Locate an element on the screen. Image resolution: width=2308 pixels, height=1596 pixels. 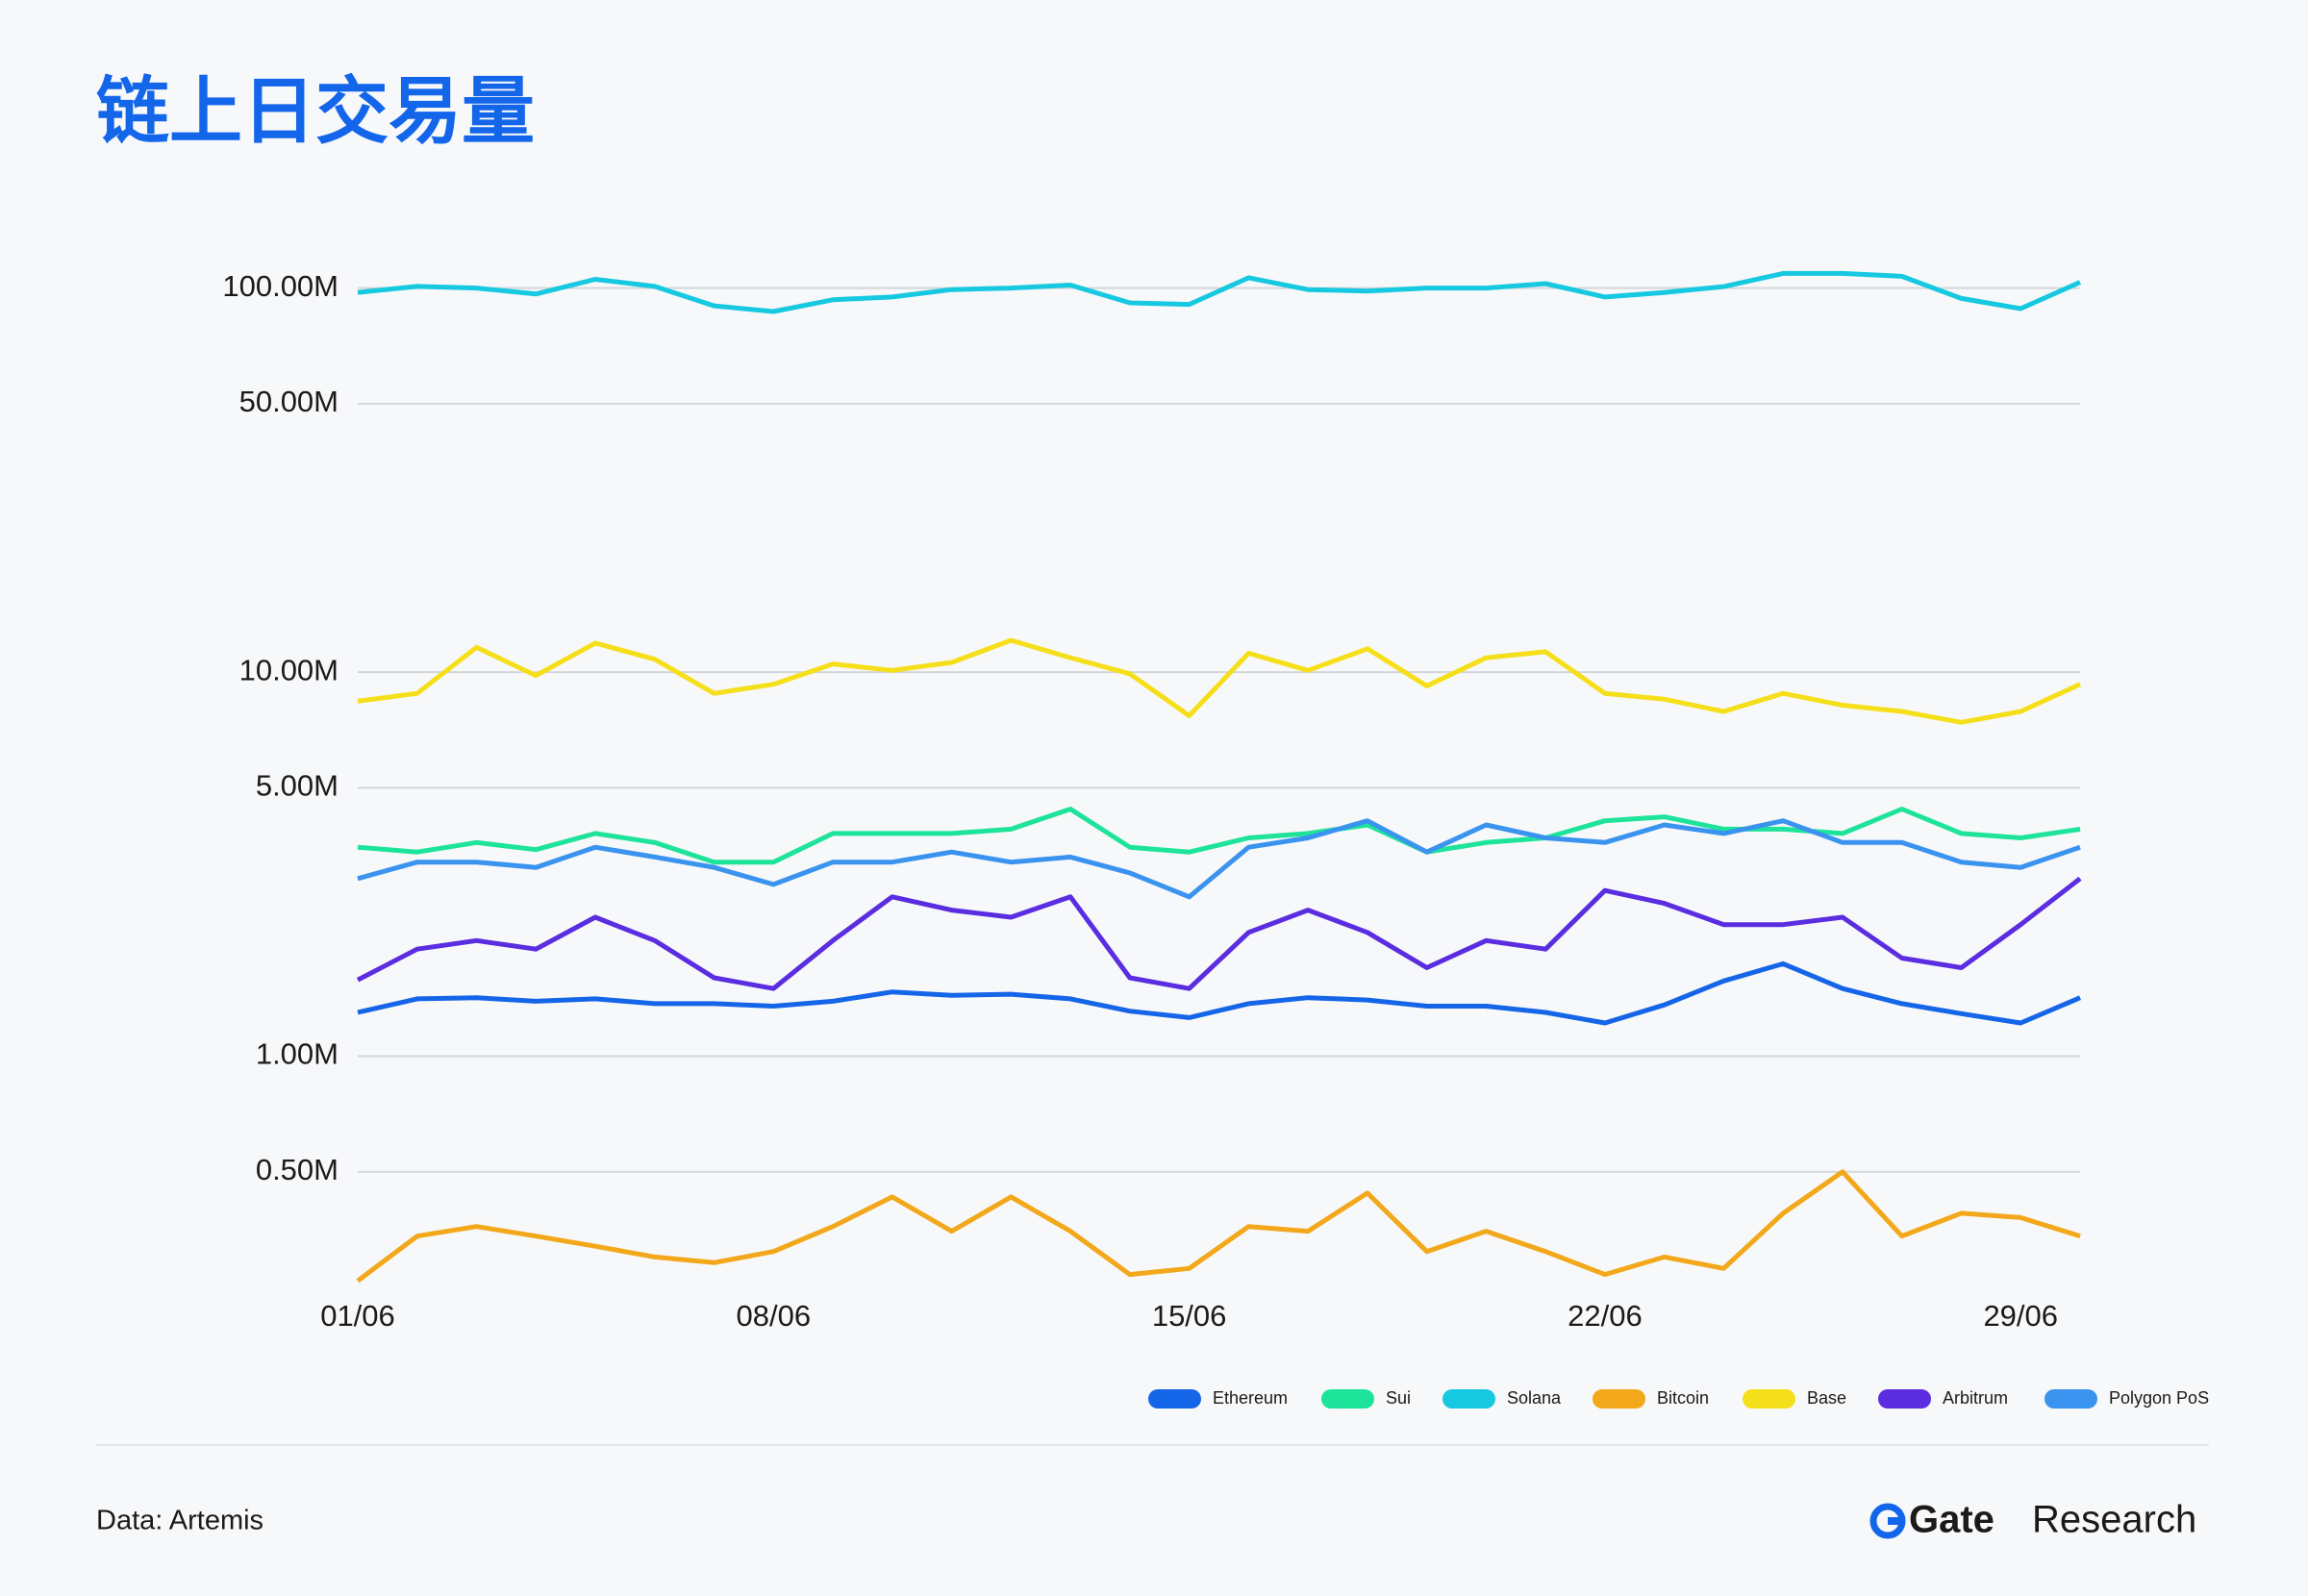
source-note: Data: Artemis is located at coordinates (180, 1521).